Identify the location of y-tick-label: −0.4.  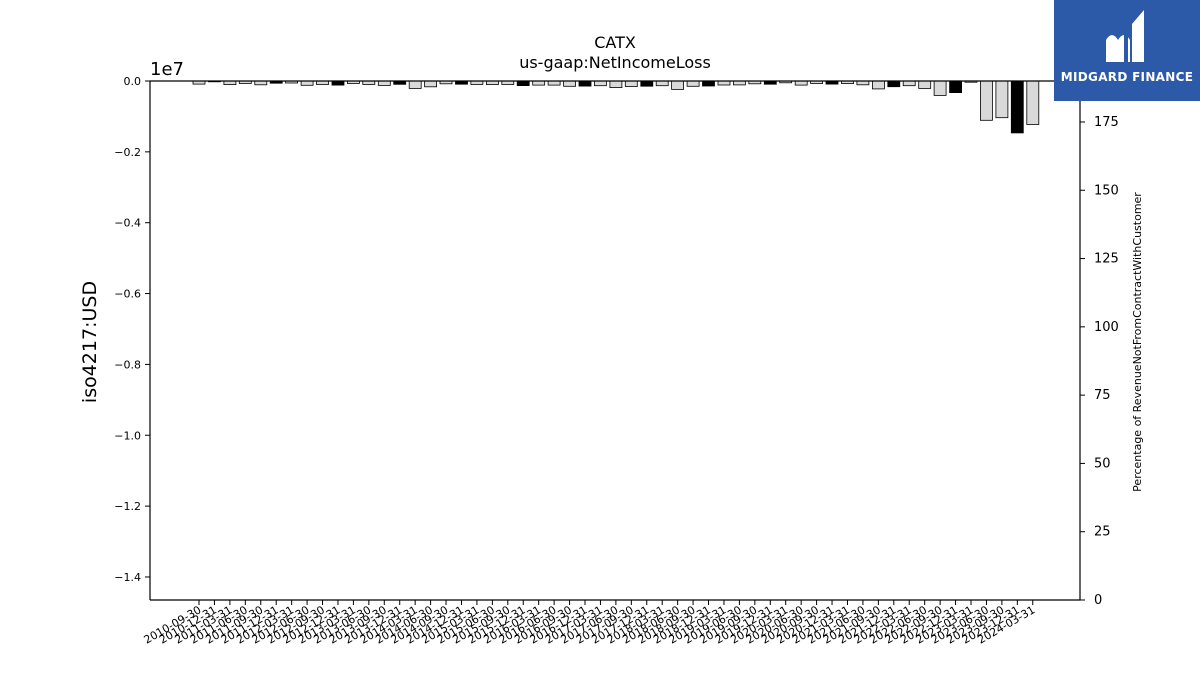
(127, 223).